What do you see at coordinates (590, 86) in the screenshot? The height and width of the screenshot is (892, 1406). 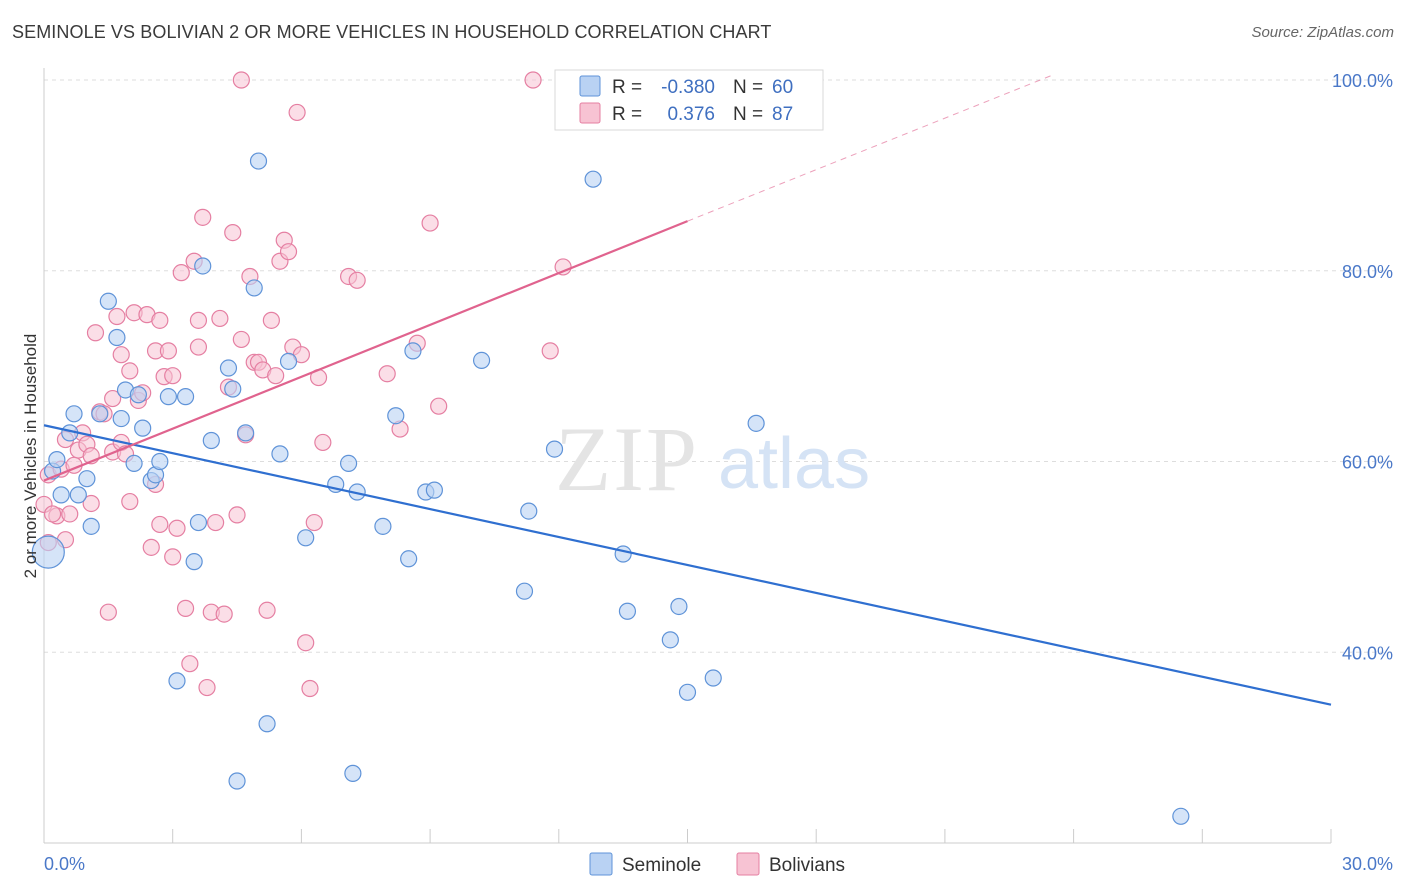 I see `legend-swatch-seminole` at bounding box center [590, 86].